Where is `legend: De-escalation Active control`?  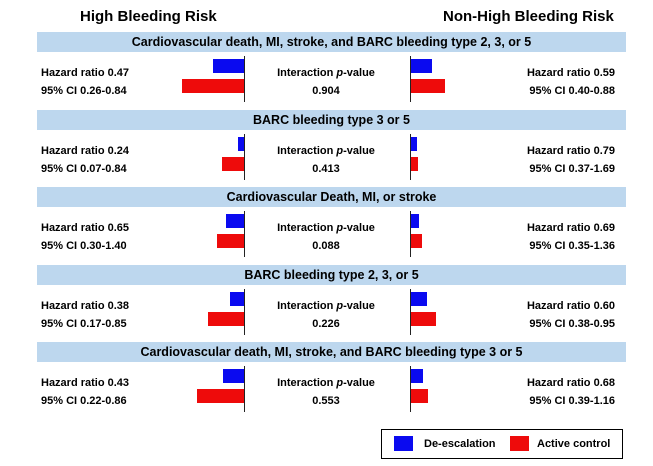
legend: De-escalation Active control is located at coordinates (502, 444).